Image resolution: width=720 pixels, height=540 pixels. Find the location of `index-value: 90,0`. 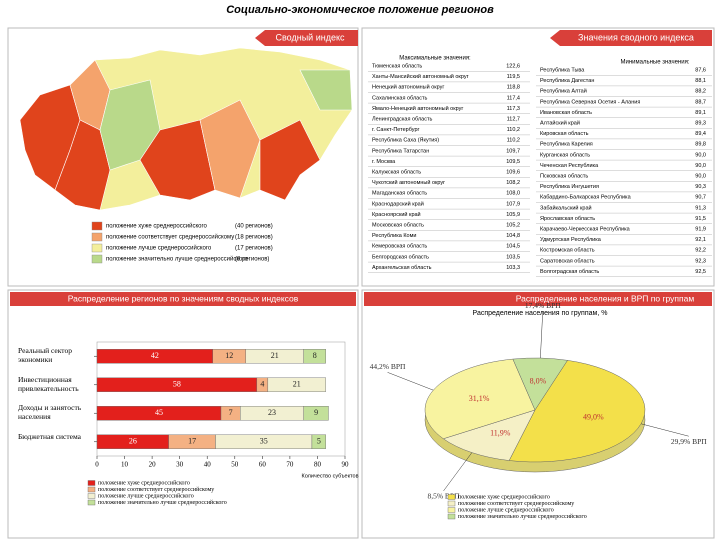

index-value: 90,0 is located at coordinates (700, 155).